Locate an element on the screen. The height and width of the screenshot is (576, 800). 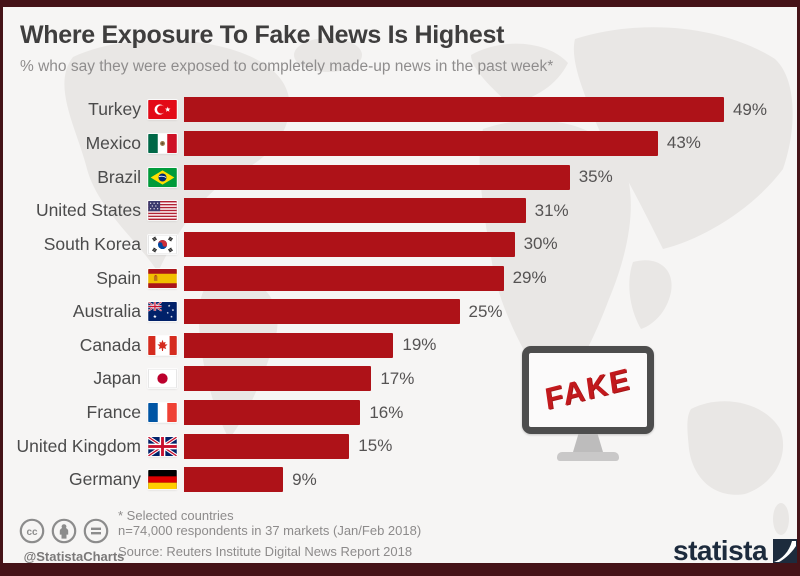
chart-row: Australia 25% is located at coordinates (400, 312).